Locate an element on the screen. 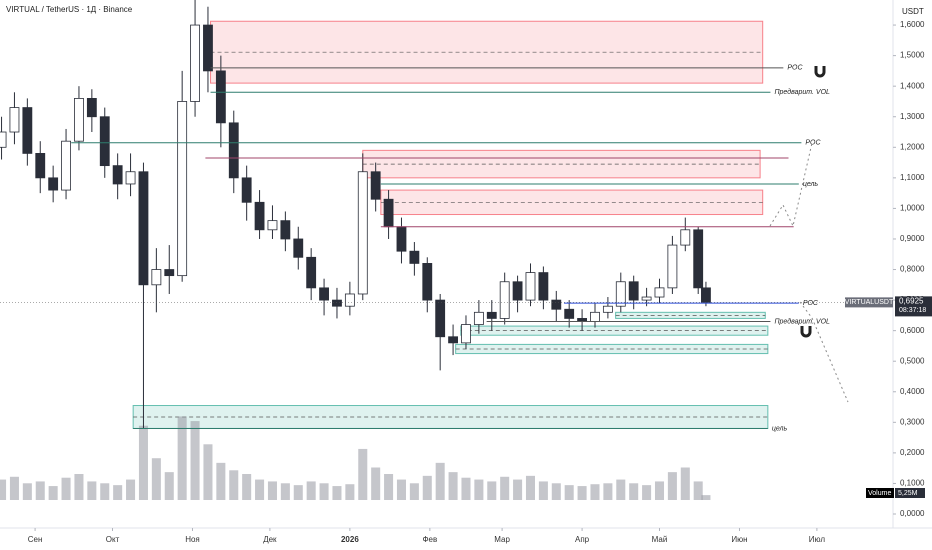 This screenshot has height=550, width=932. volume-bars is located at coordinates (355, 458).